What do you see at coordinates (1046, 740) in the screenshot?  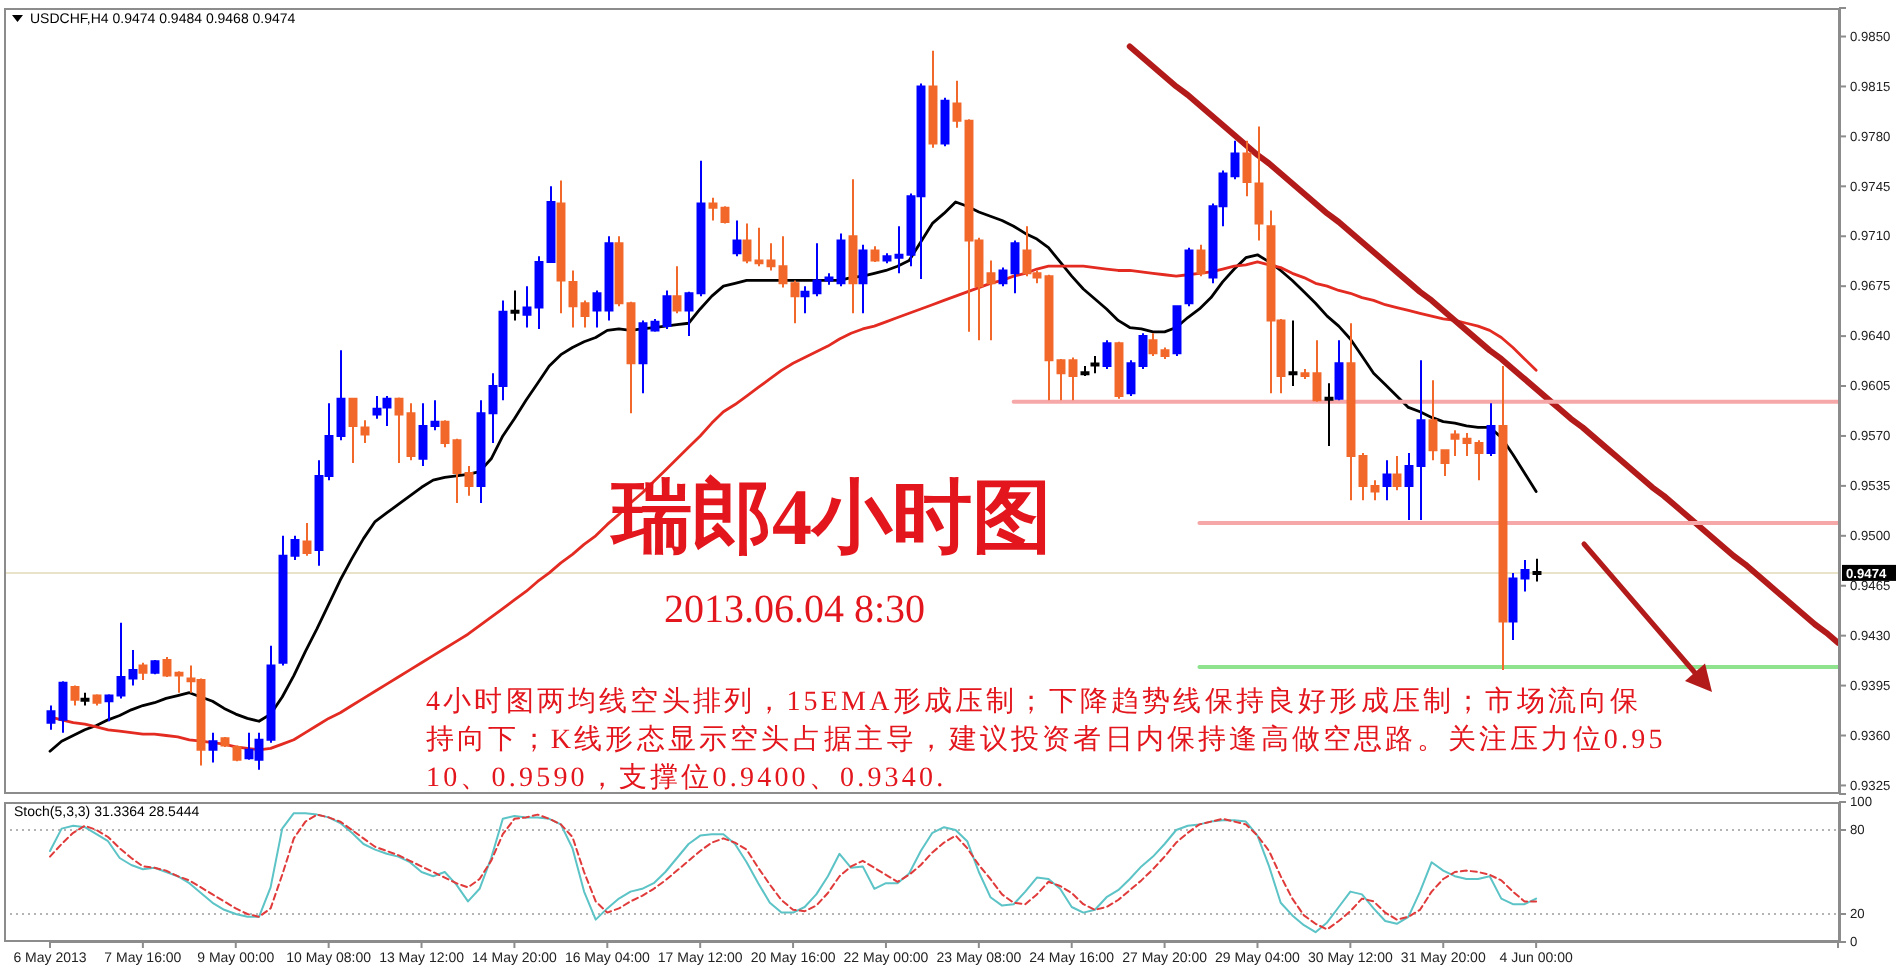 I see `annotation: 4小时图两均线空头排列，15EMA形成压制；下降趋势线保持良好形成压制；市场流向保持向下；K线形态显示空头占据主导，建议投资者日内保持逢高做空思路。关注压力位0.9510、0.9590，支撑位0.9400、0.9340.` at bounding box center [1046, 740].